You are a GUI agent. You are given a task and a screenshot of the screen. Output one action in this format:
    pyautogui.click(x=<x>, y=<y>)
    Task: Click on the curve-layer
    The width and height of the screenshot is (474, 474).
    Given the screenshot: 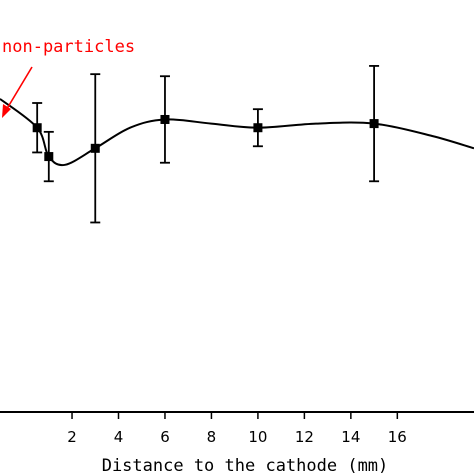 What is the action you would take?
    pyautogui.click(x=237, y=132)
    